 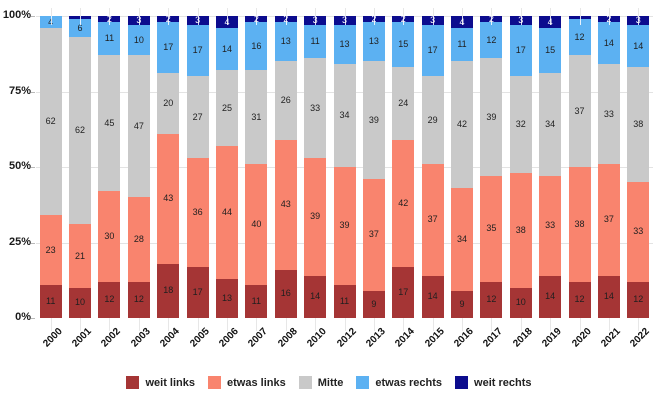 I want to click on x-tick-label: 2015, so click(x=434, y=338).